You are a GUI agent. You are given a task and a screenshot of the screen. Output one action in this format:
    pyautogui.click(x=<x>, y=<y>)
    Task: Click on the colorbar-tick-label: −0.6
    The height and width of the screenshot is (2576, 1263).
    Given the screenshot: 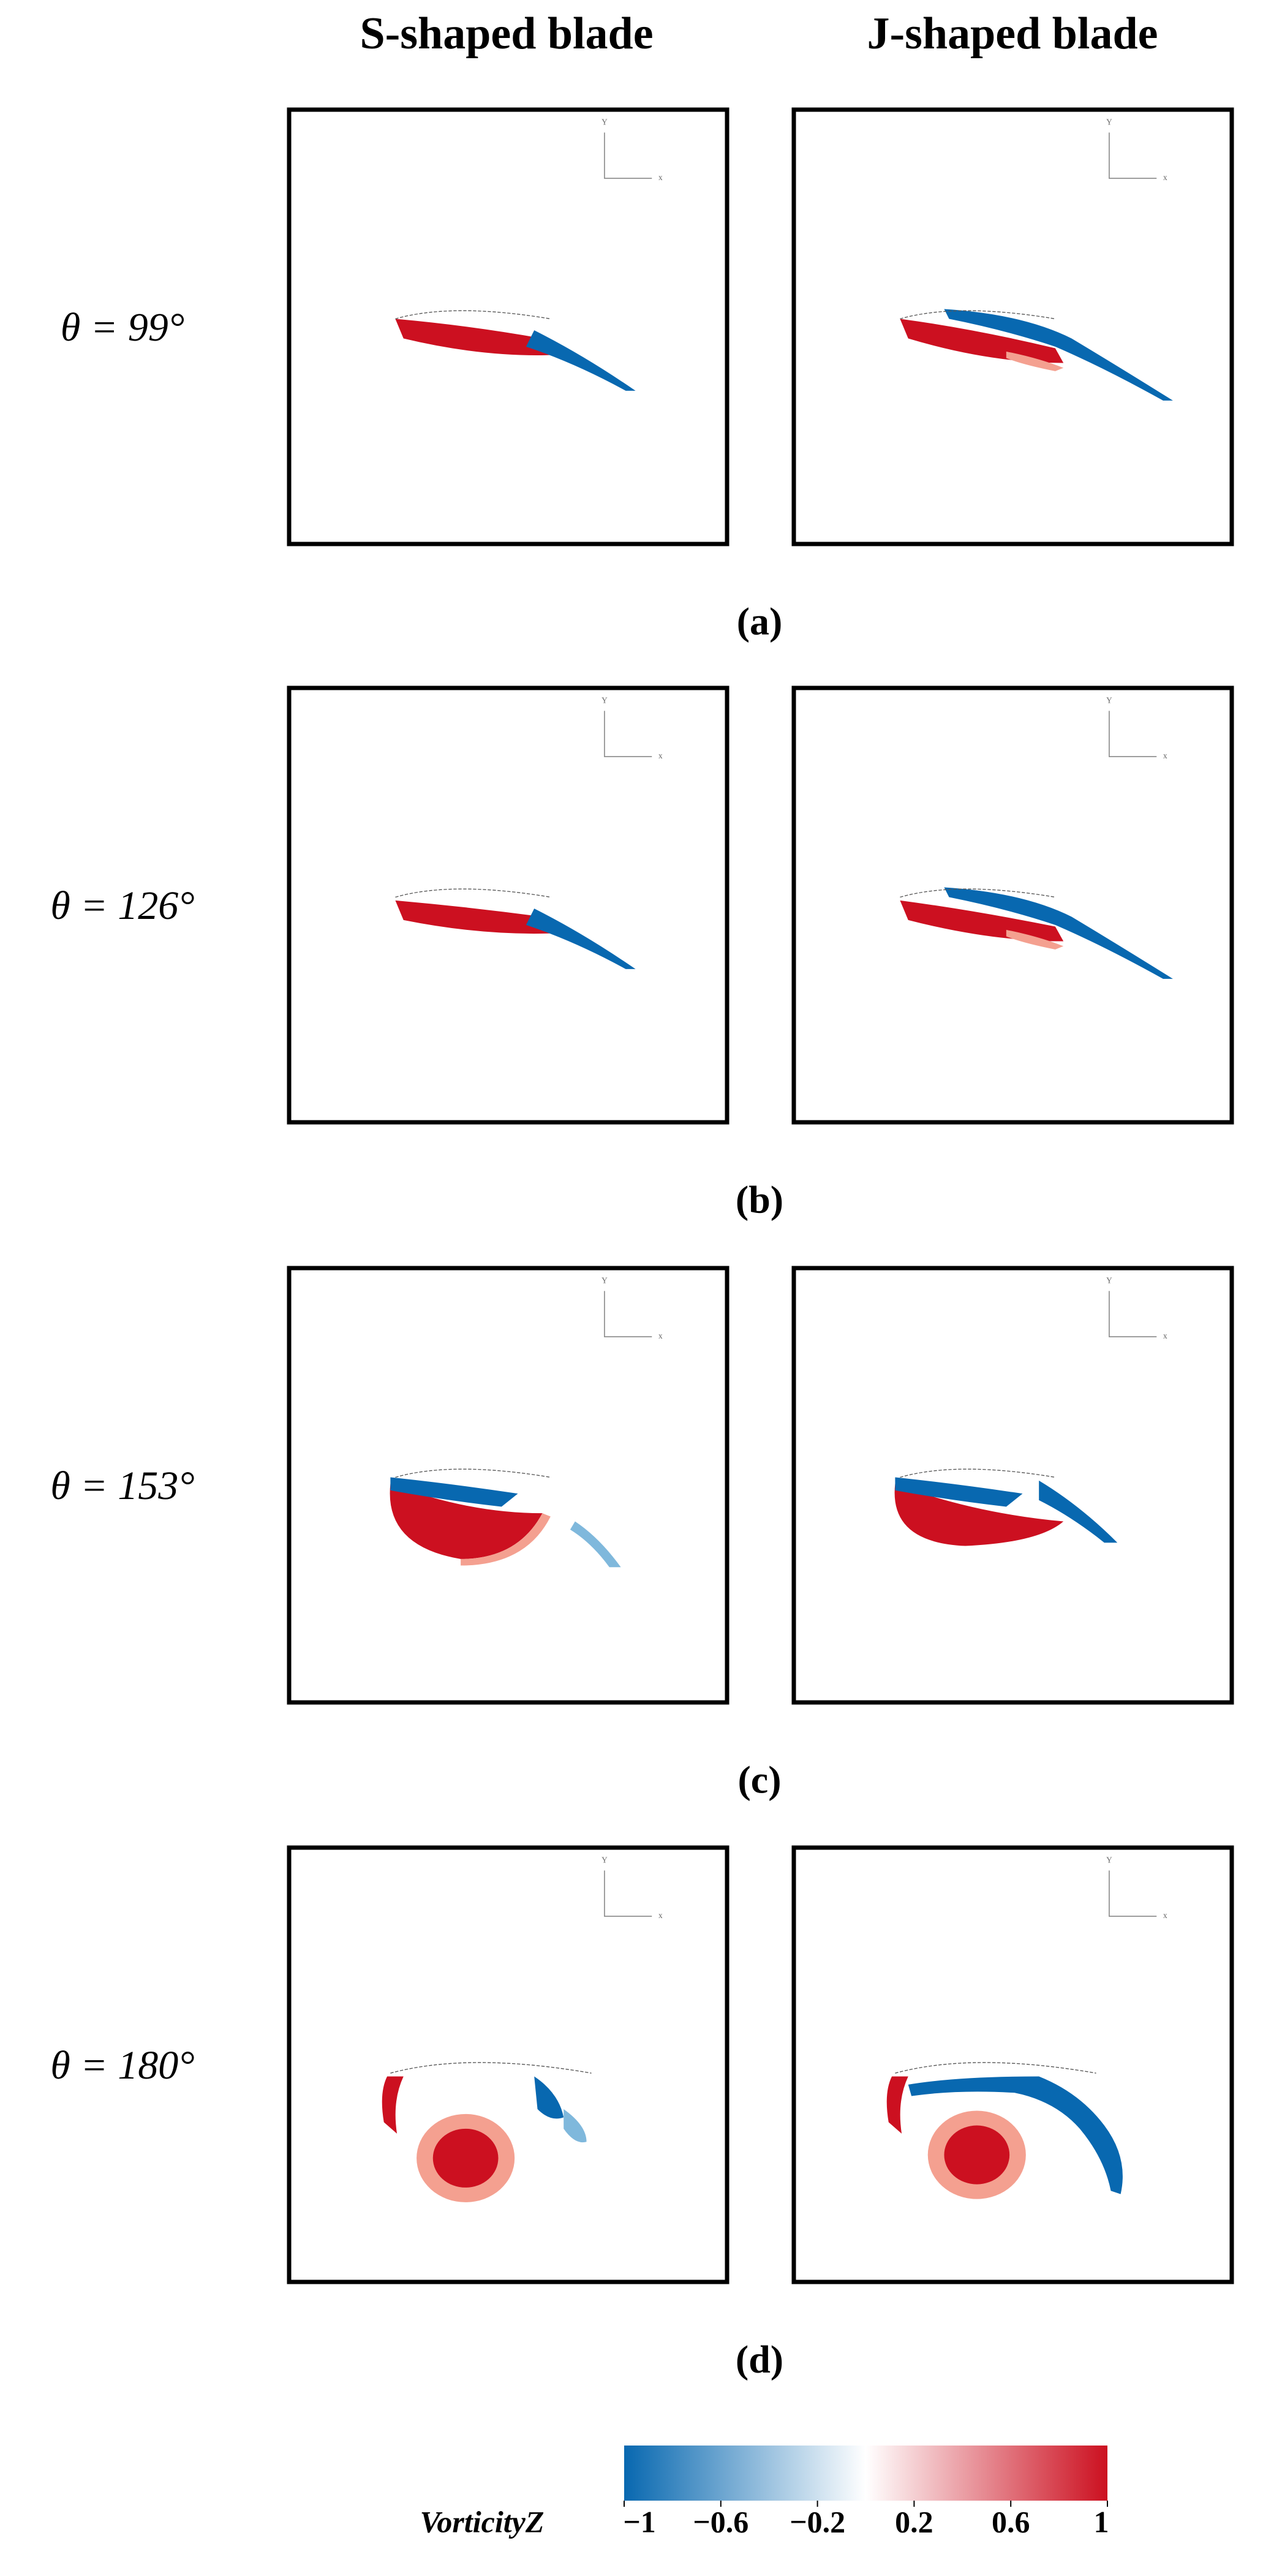 What is the action you would take?
    pyautogui.click(x=720, y=2521)
    